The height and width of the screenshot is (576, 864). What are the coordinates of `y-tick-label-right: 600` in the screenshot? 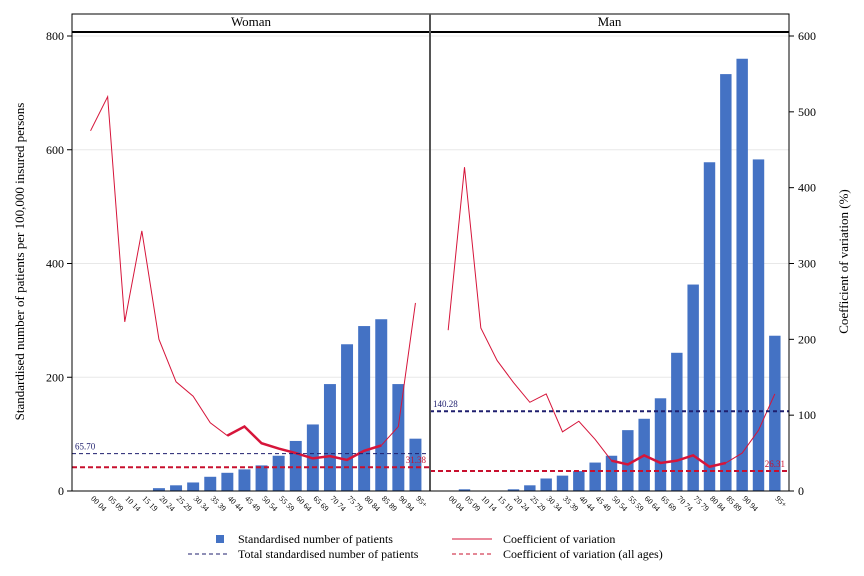 It's located at (807, 36).